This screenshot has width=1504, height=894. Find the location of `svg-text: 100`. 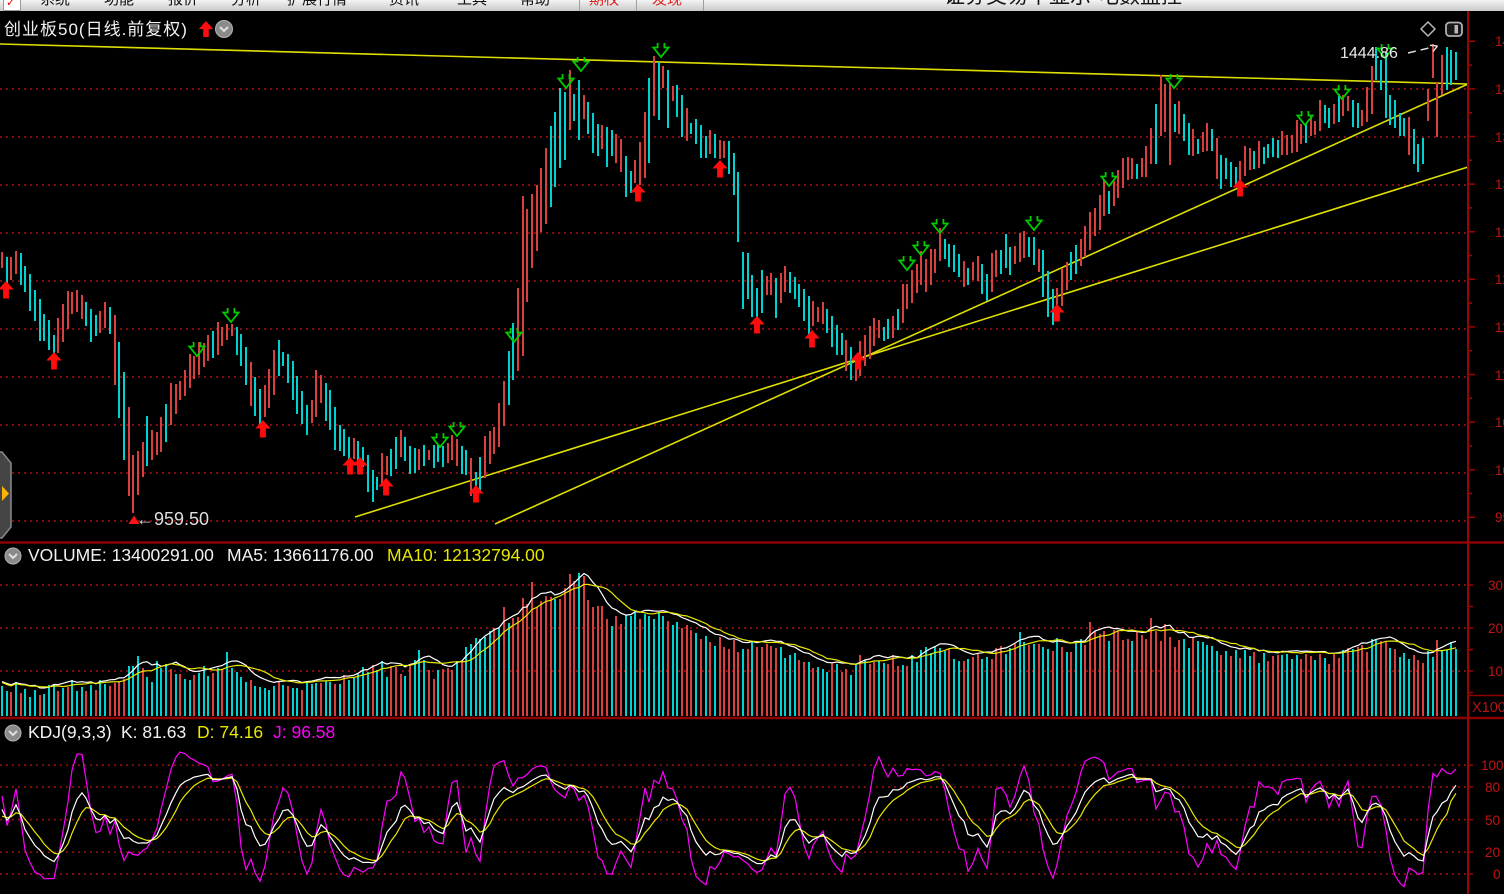

svg-text: 100 is located at coordinates (1492, 765).